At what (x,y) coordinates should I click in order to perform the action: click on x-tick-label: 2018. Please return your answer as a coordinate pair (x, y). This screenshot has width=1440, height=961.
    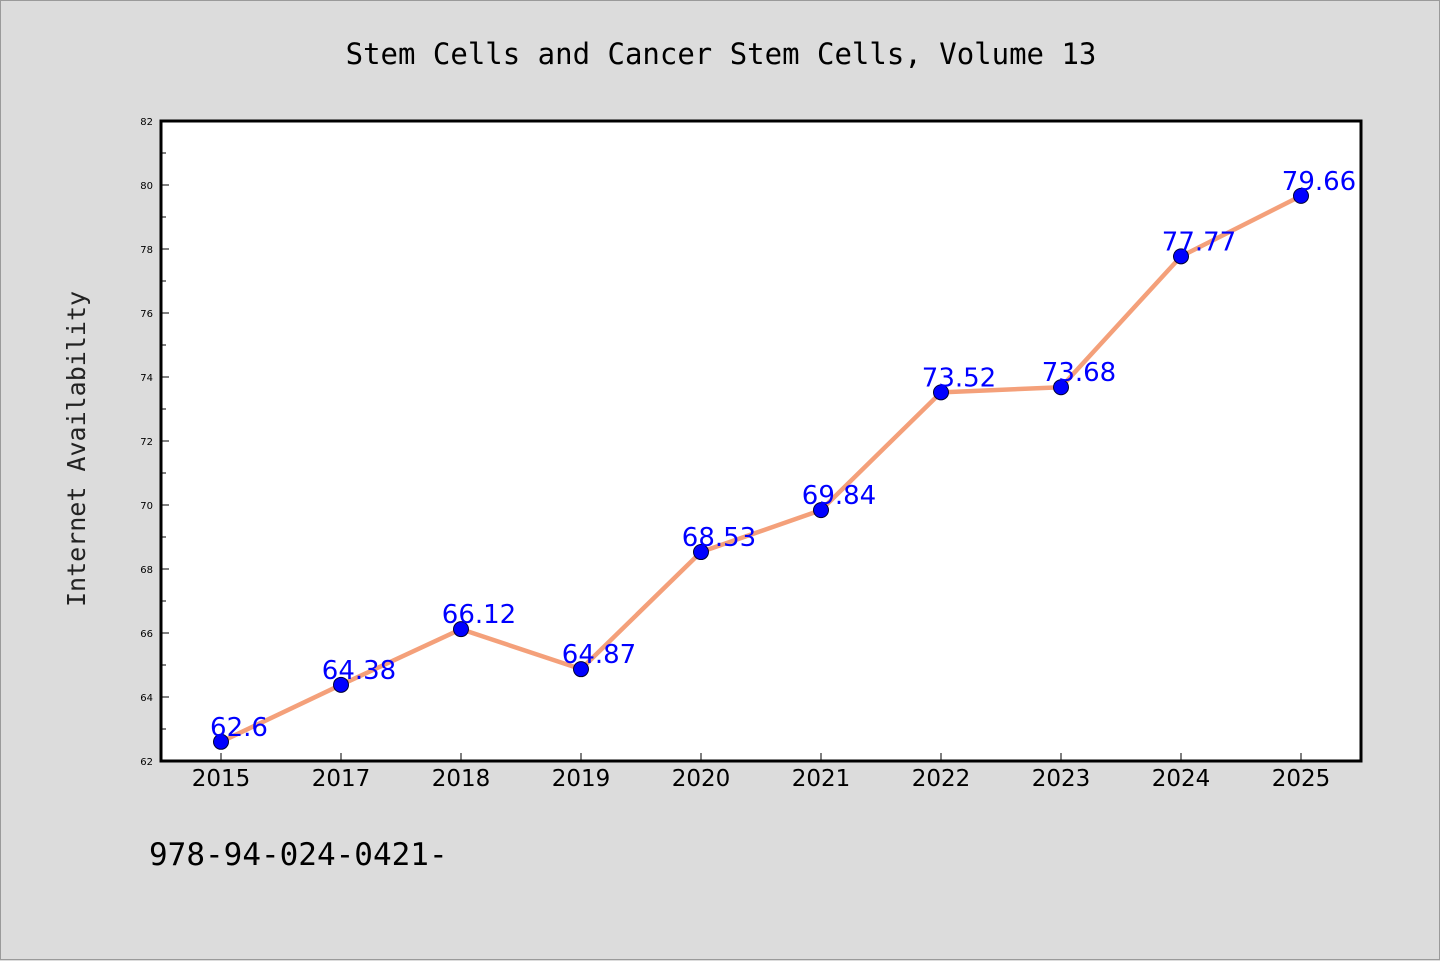
    Looking at the image, I should click on (461, 779).